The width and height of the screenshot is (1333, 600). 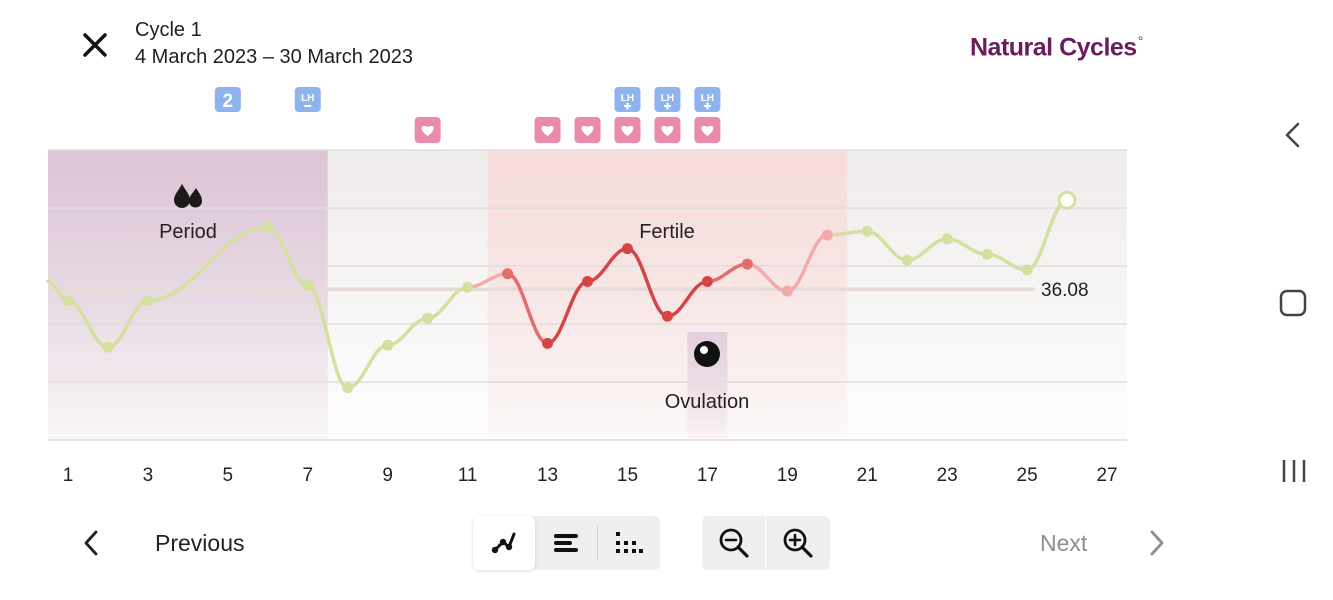 I want to click on count-badge-text: 2, so click(x=228, y=101).